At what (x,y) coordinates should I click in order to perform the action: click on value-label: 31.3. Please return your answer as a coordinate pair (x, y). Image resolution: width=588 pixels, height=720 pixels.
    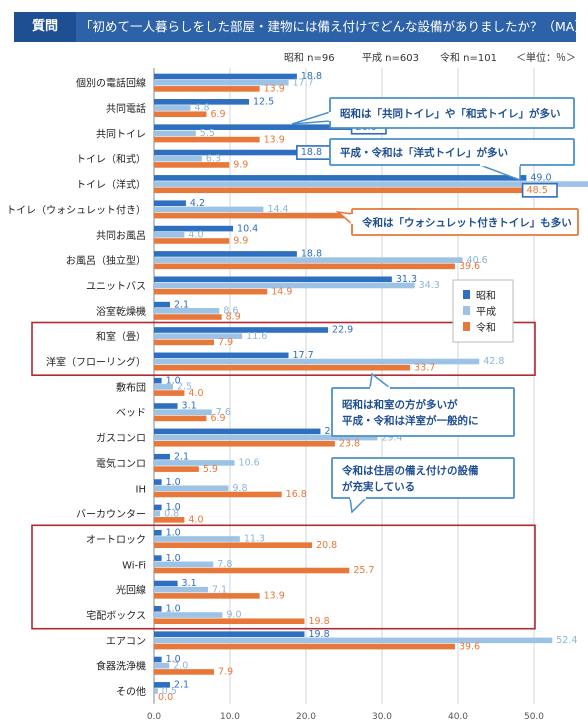
    Looking at the image, I should click on (406, 279).